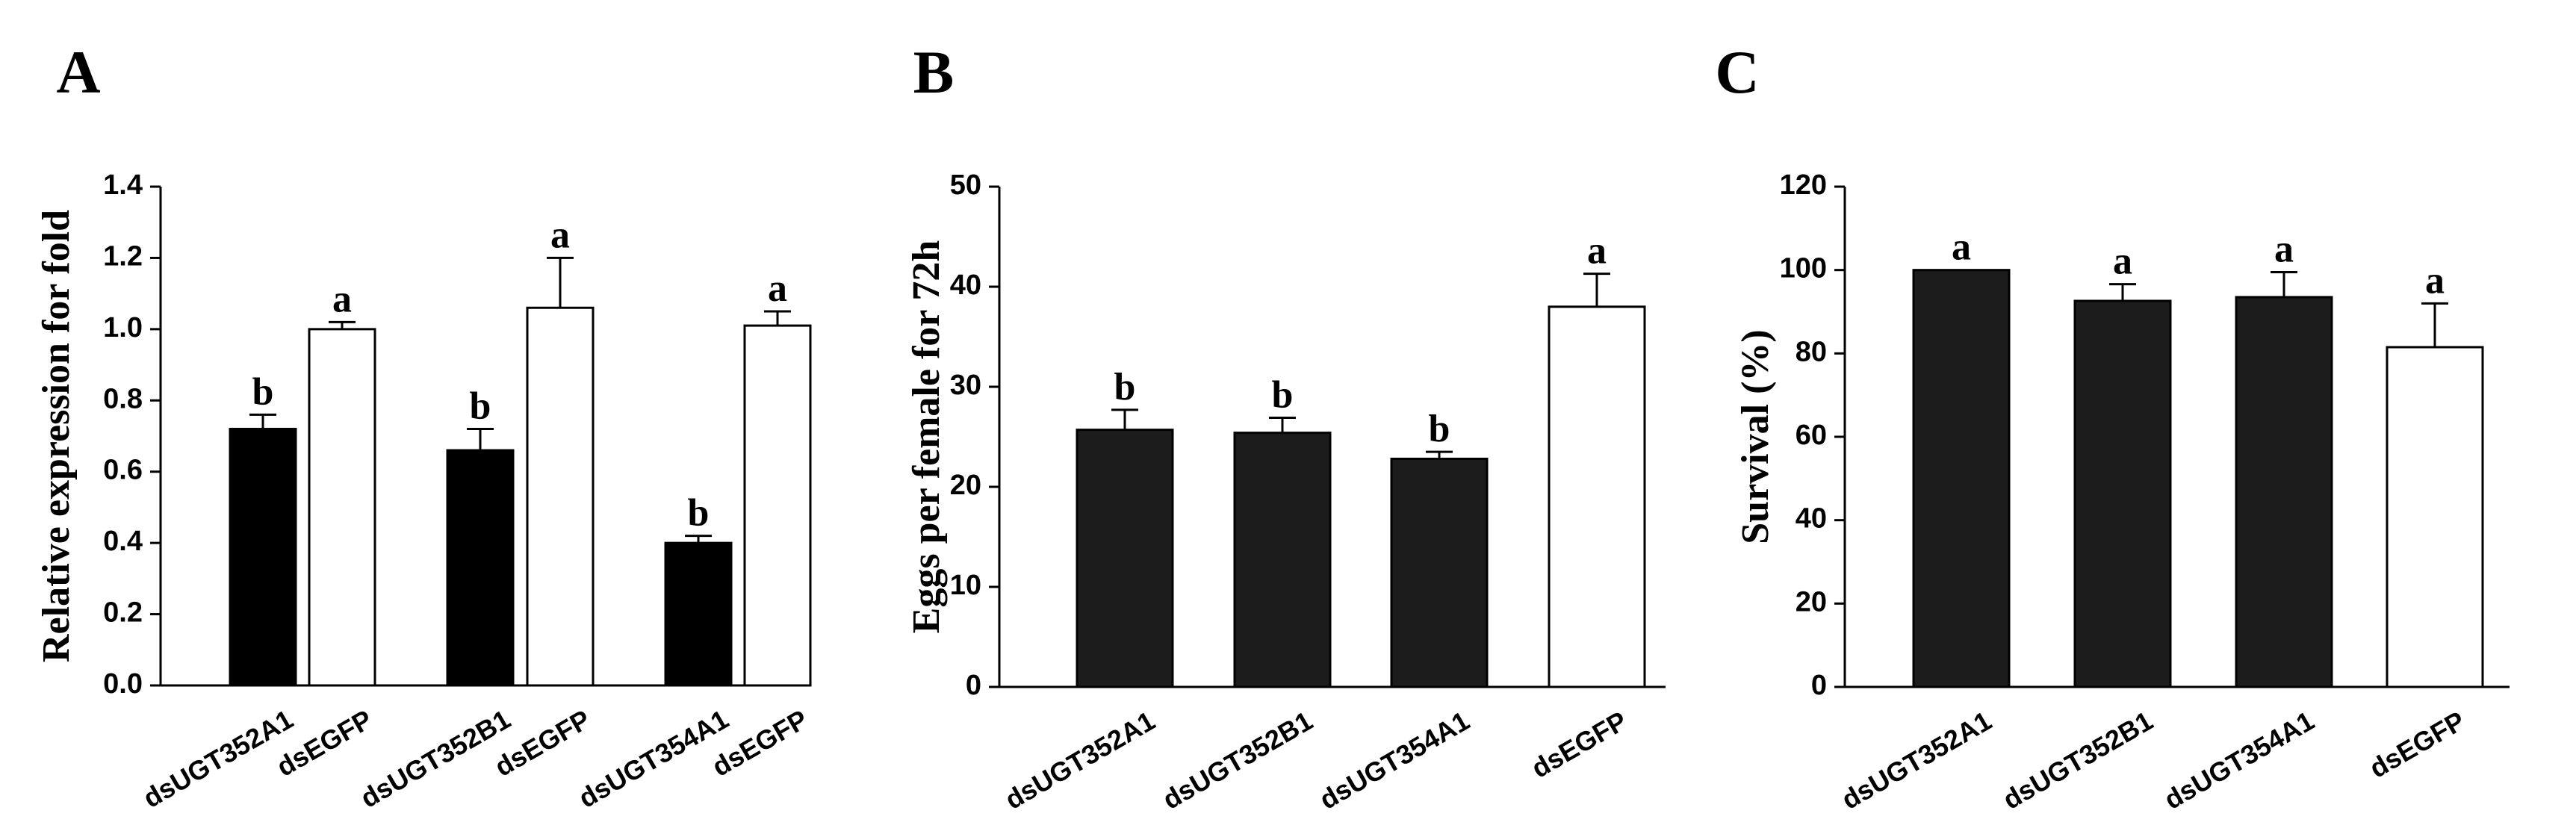 Image resolution: width=2576 pixels, height=840 pixels. Describe the element at coordinates (926, 437) in the screenshot. I see `y-axis-label: Eggs per female for 72h` at that location.